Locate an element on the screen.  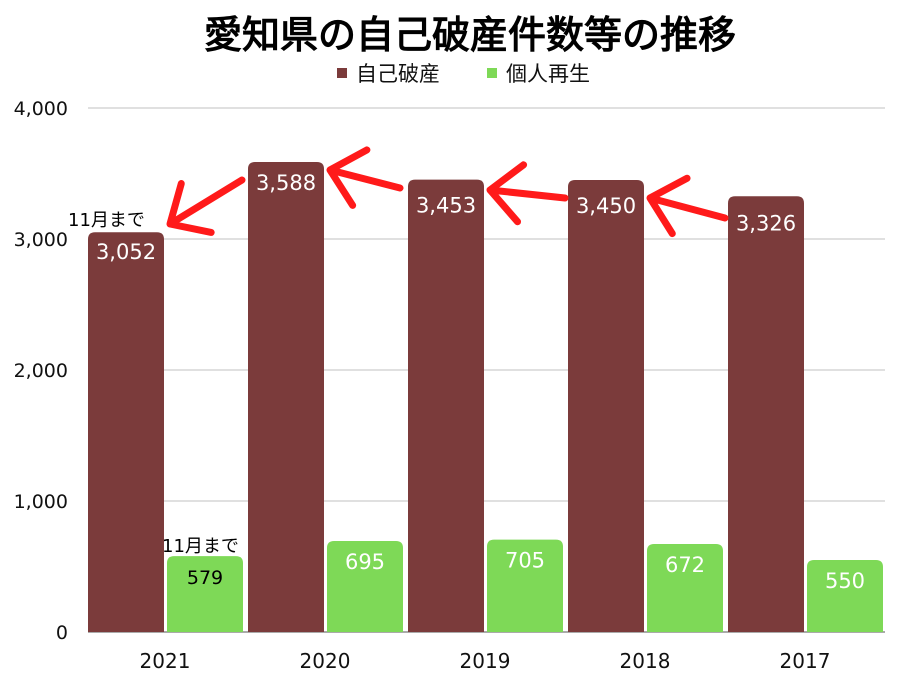
legend-label-bankruptcy: 自己破産 is located at coordinates (398, 74).